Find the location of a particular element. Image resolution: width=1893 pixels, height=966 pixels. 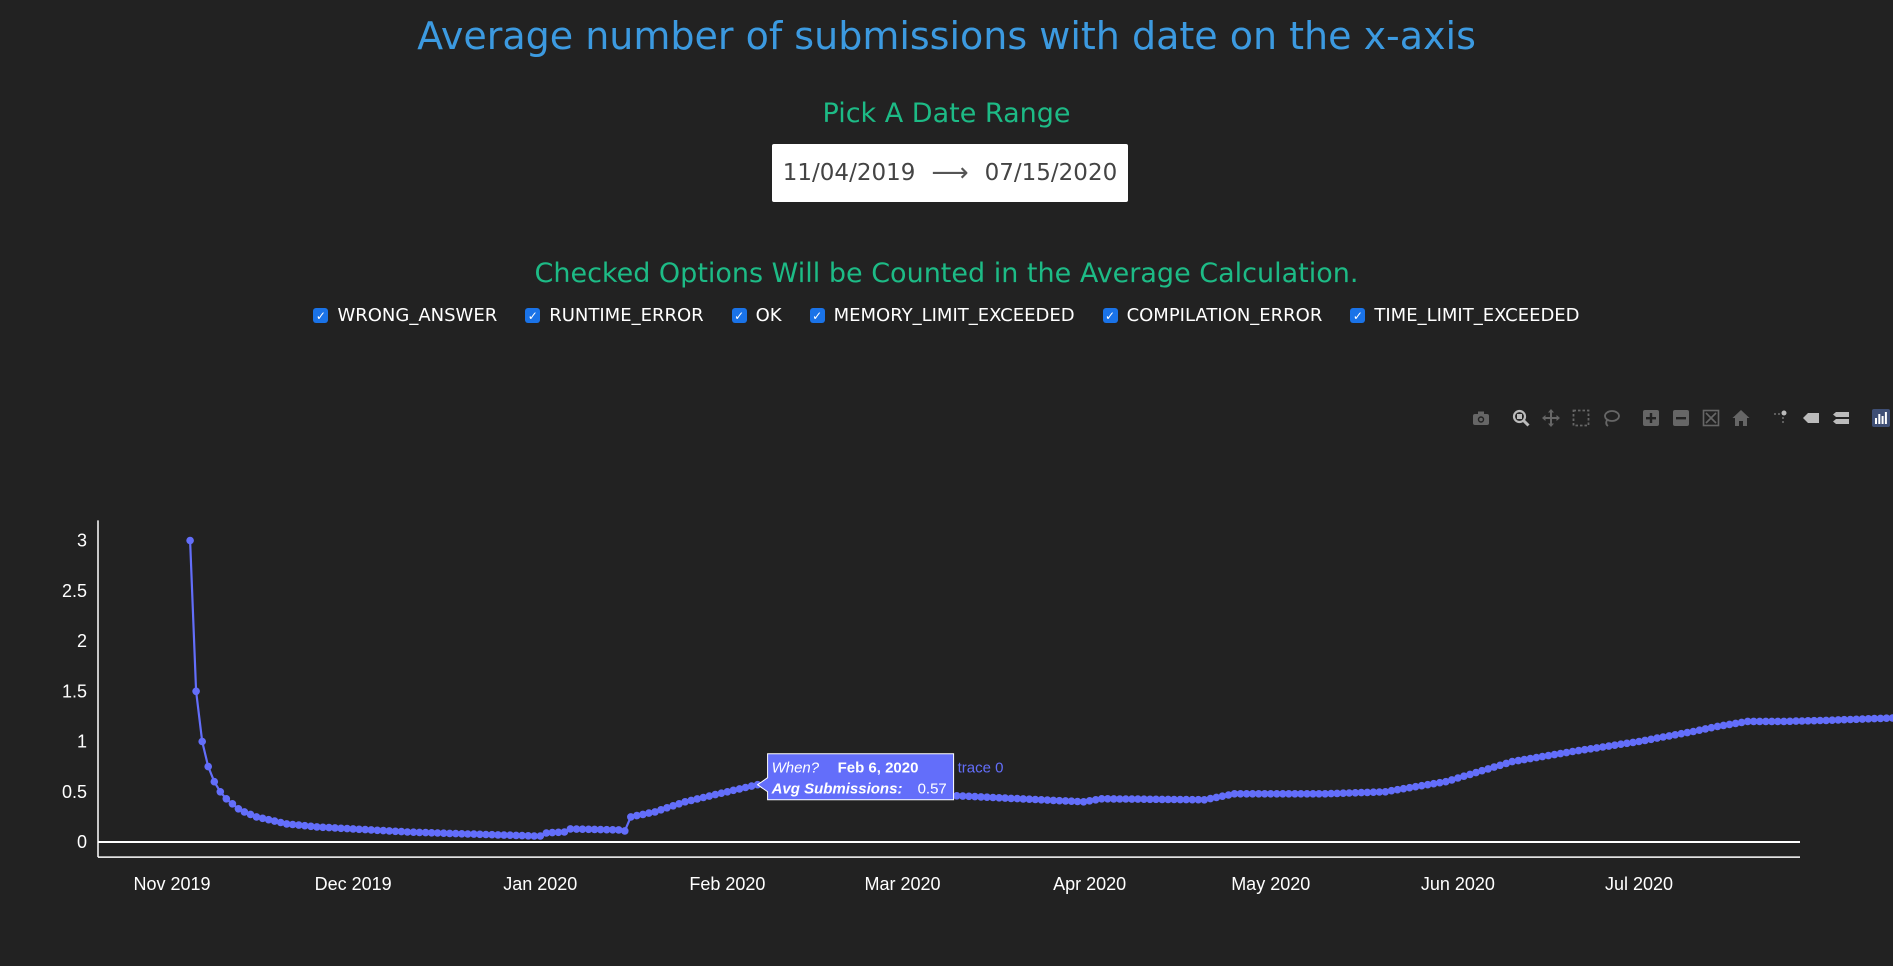

spike-lines-icon is located at coordinates (1781, 418).